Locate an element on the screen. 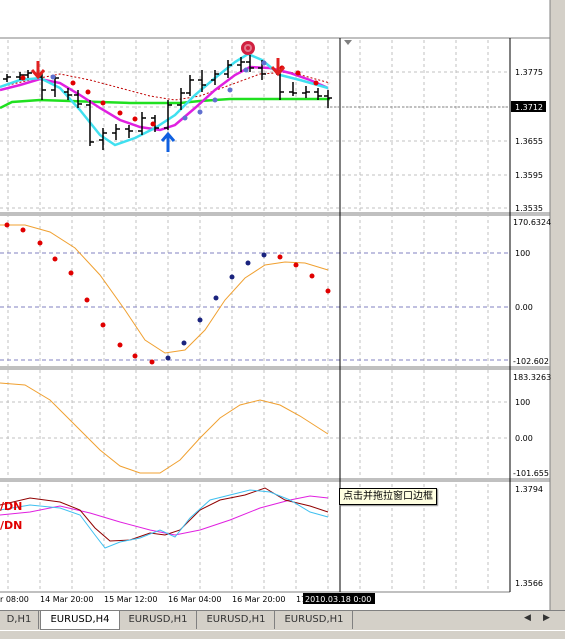  svg-text: 170.6324 is located at coordinates (532, 222).